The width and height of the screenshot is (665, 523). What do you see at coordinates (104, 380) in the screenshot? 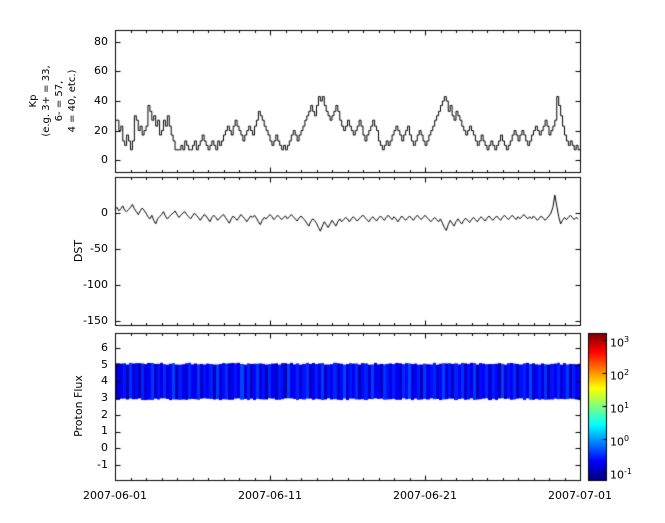
I see `proton-ytick: 4` at bounding box center [104, 380].